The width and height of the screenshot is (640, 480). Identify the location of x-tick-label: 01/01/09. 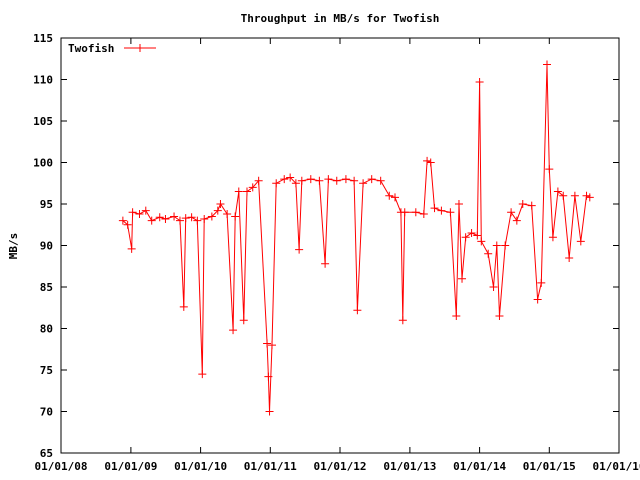
(130, 466).